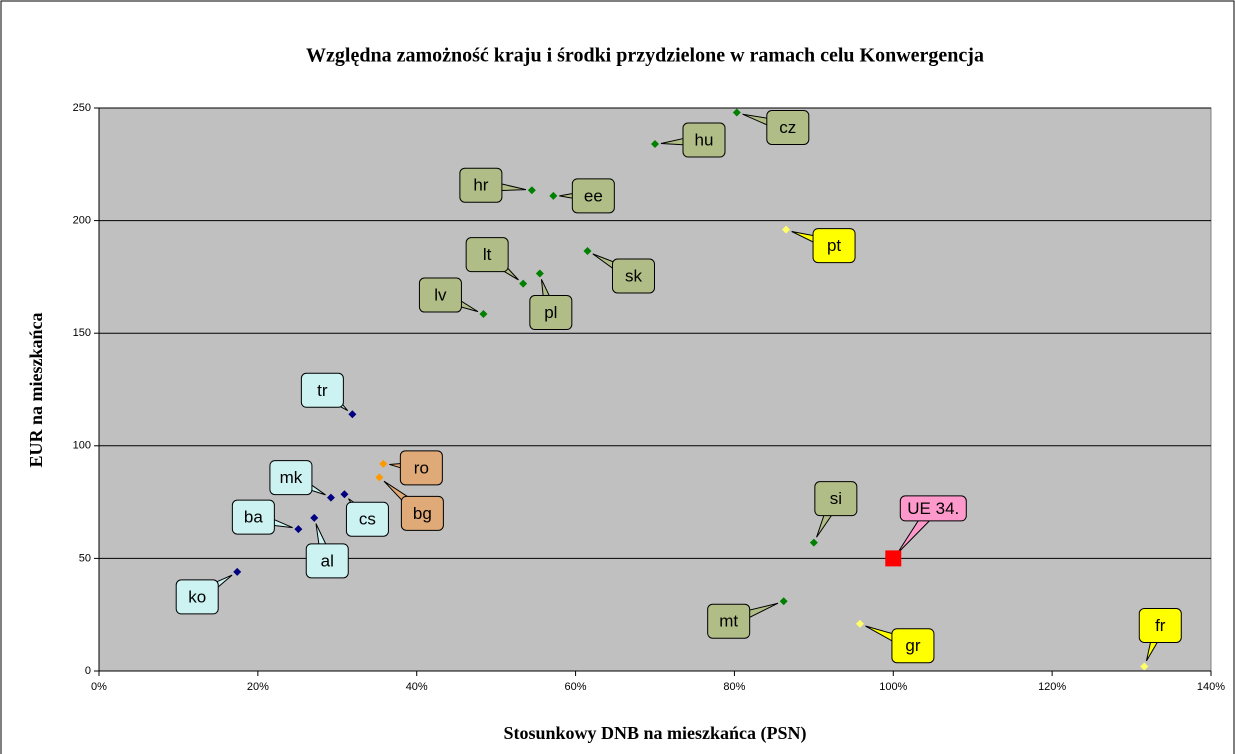 The width and height of the screenshot is (1235, 754). I want to click on x-tick-label: 40%, so click(417, 687).